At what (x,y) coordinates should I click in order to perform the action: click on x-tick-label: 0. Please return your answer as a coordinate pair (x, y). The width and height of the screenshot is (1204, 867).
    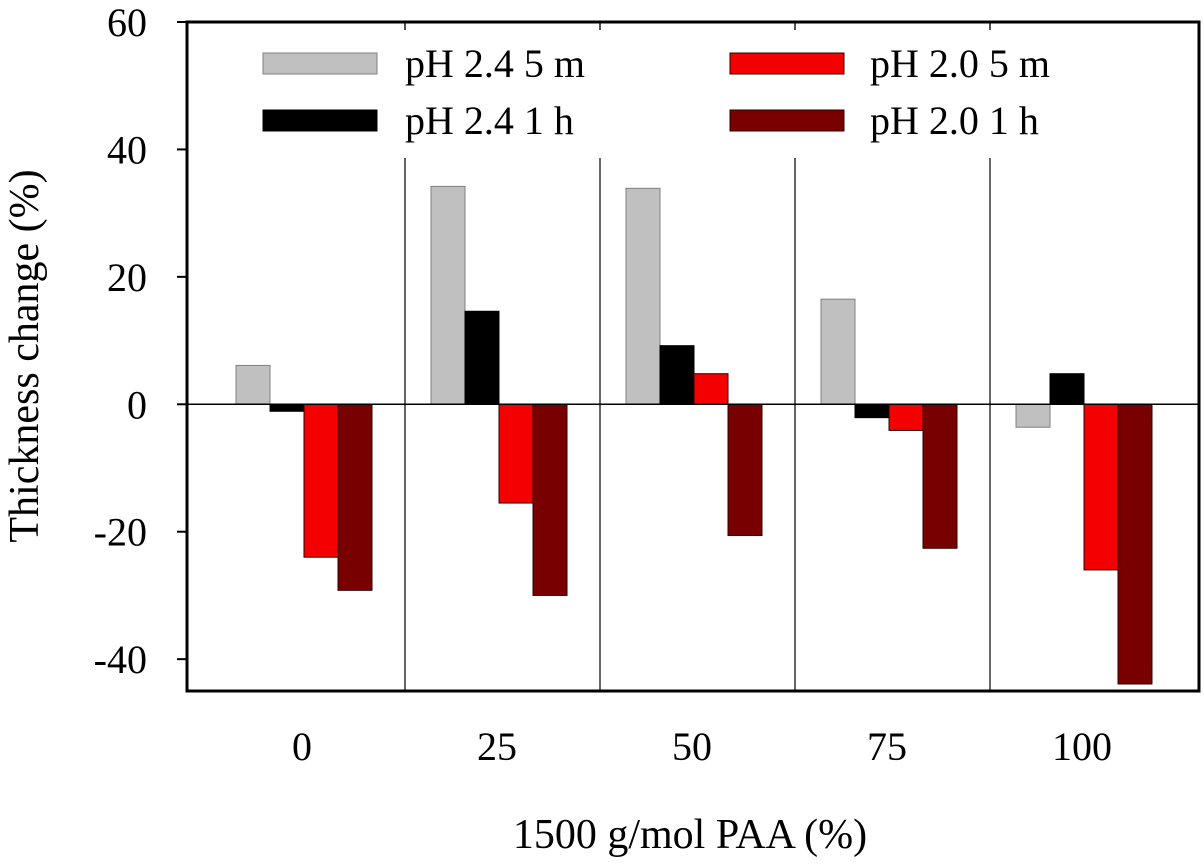
    Looking at the image, I should click on (302, 746).